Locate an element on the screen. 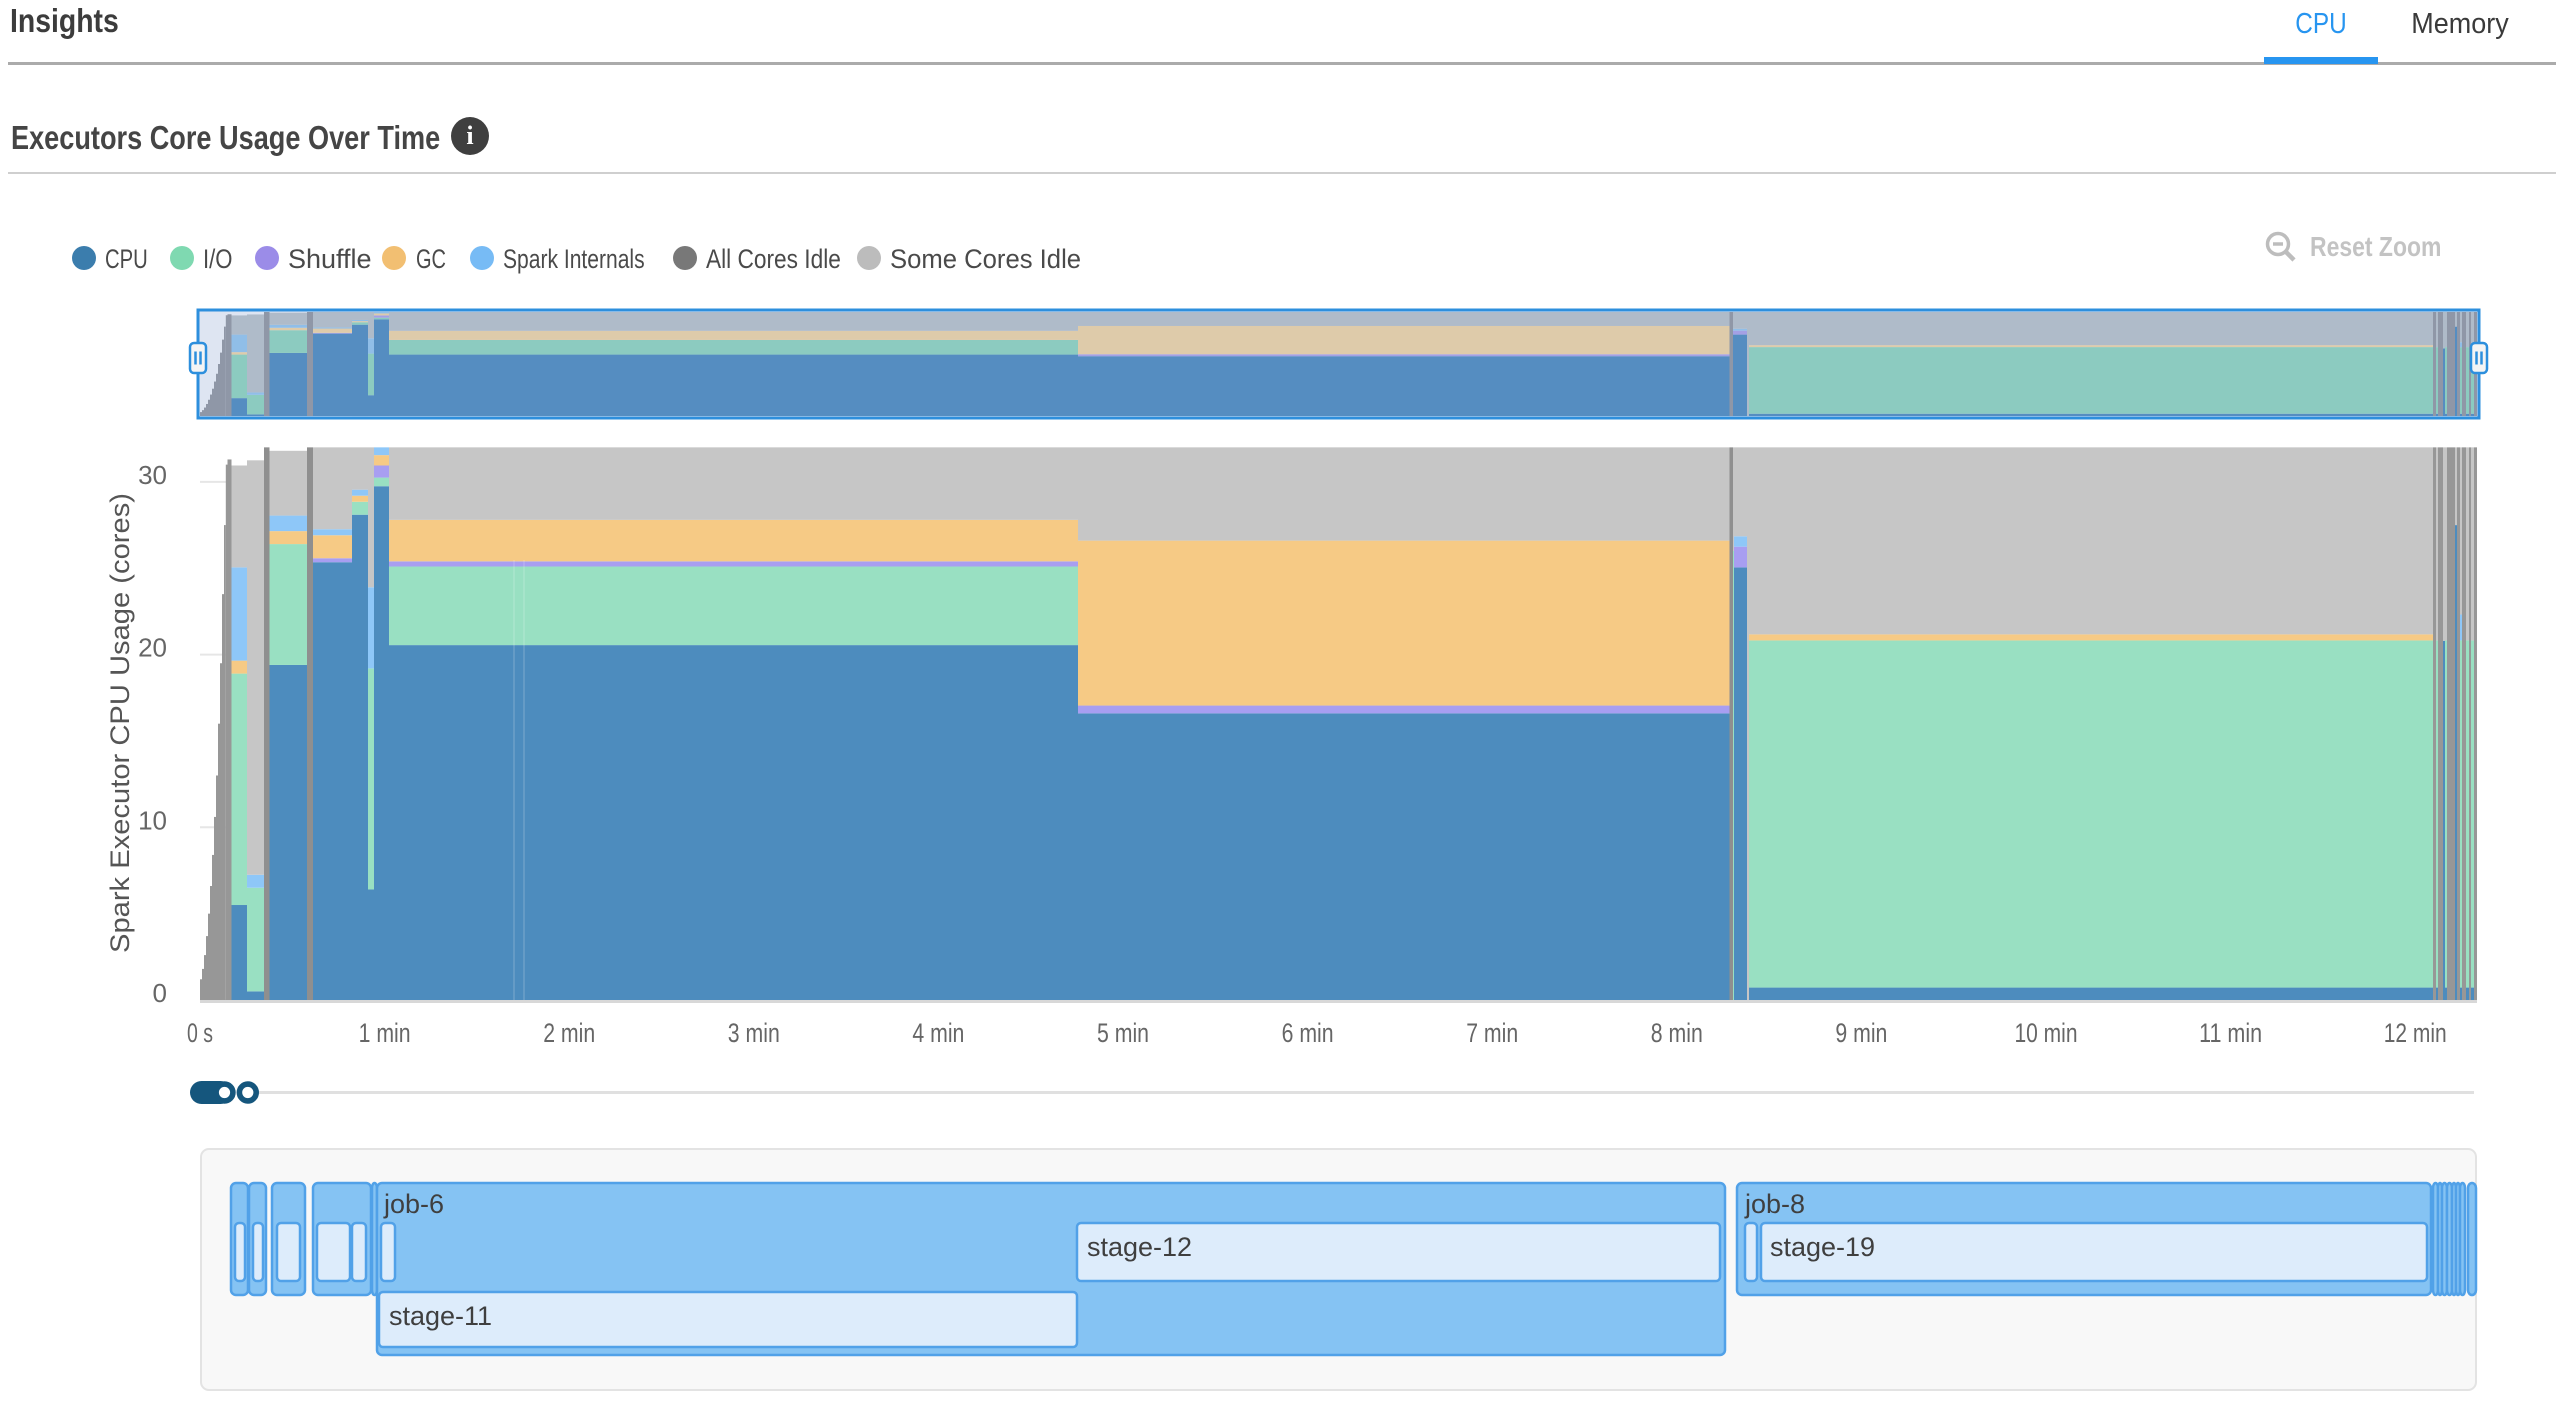  svg-text: 0 s is located at coordinates (200, 1033).